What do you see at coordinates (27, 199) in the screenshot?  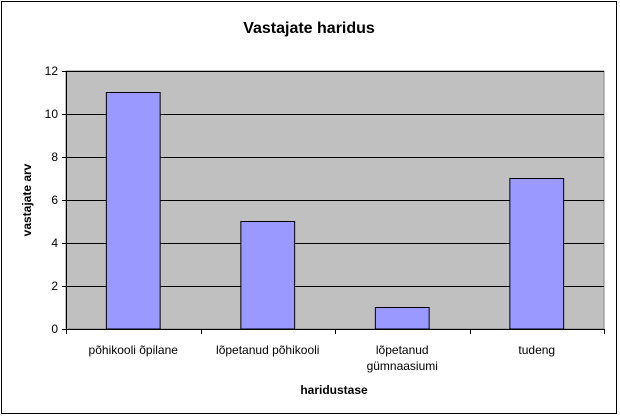 I see `y-axis-title: vastajate arv` at bounding box center [27, 199].